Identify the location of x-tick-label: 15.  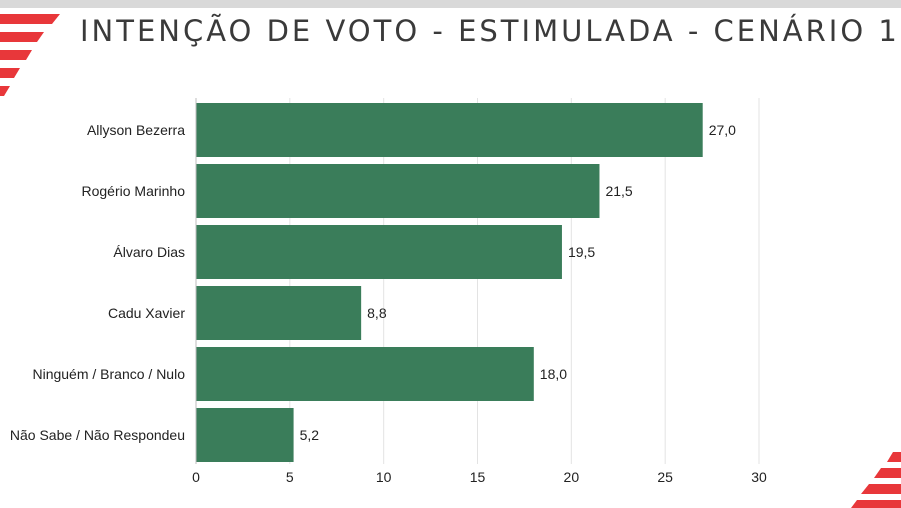
(478, 477).